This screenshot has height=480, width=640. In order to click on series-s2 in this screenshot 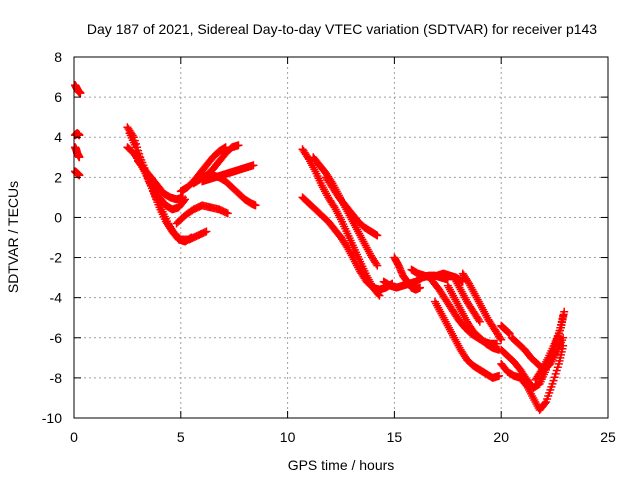, I will do `click(168, 186)`.